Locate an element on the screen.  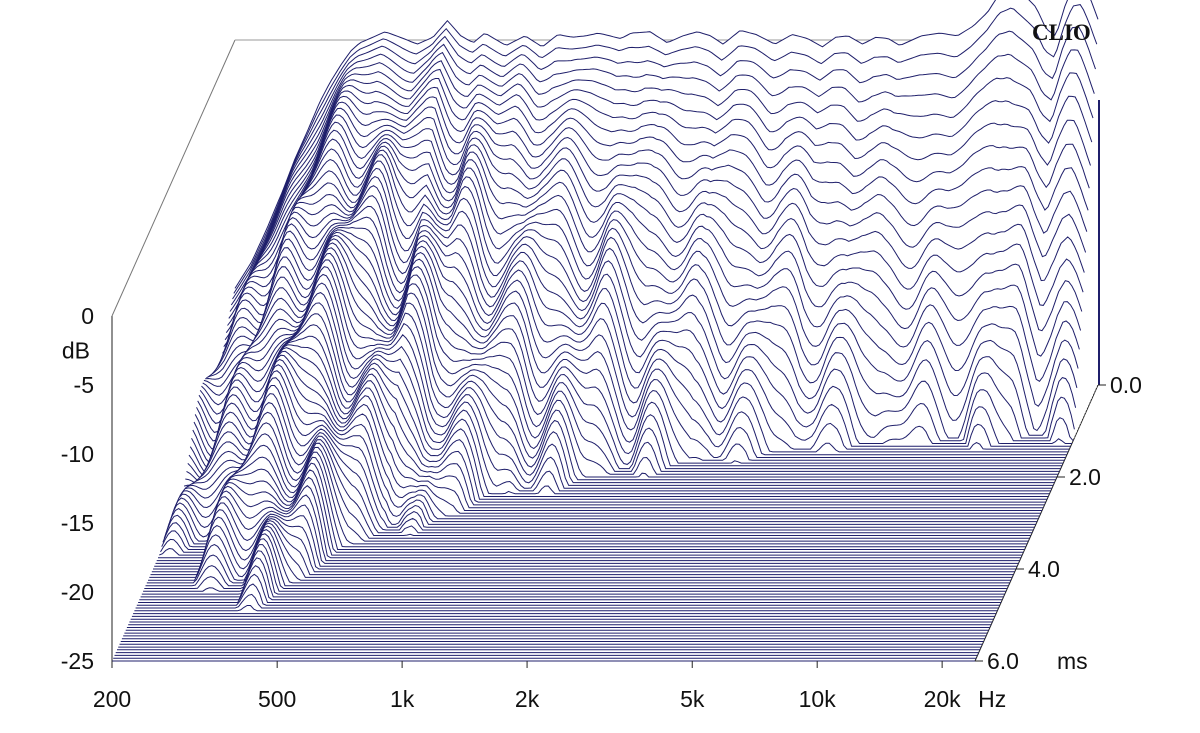
z-tick-label: 0.0 is located at coordinates (1126, 385).